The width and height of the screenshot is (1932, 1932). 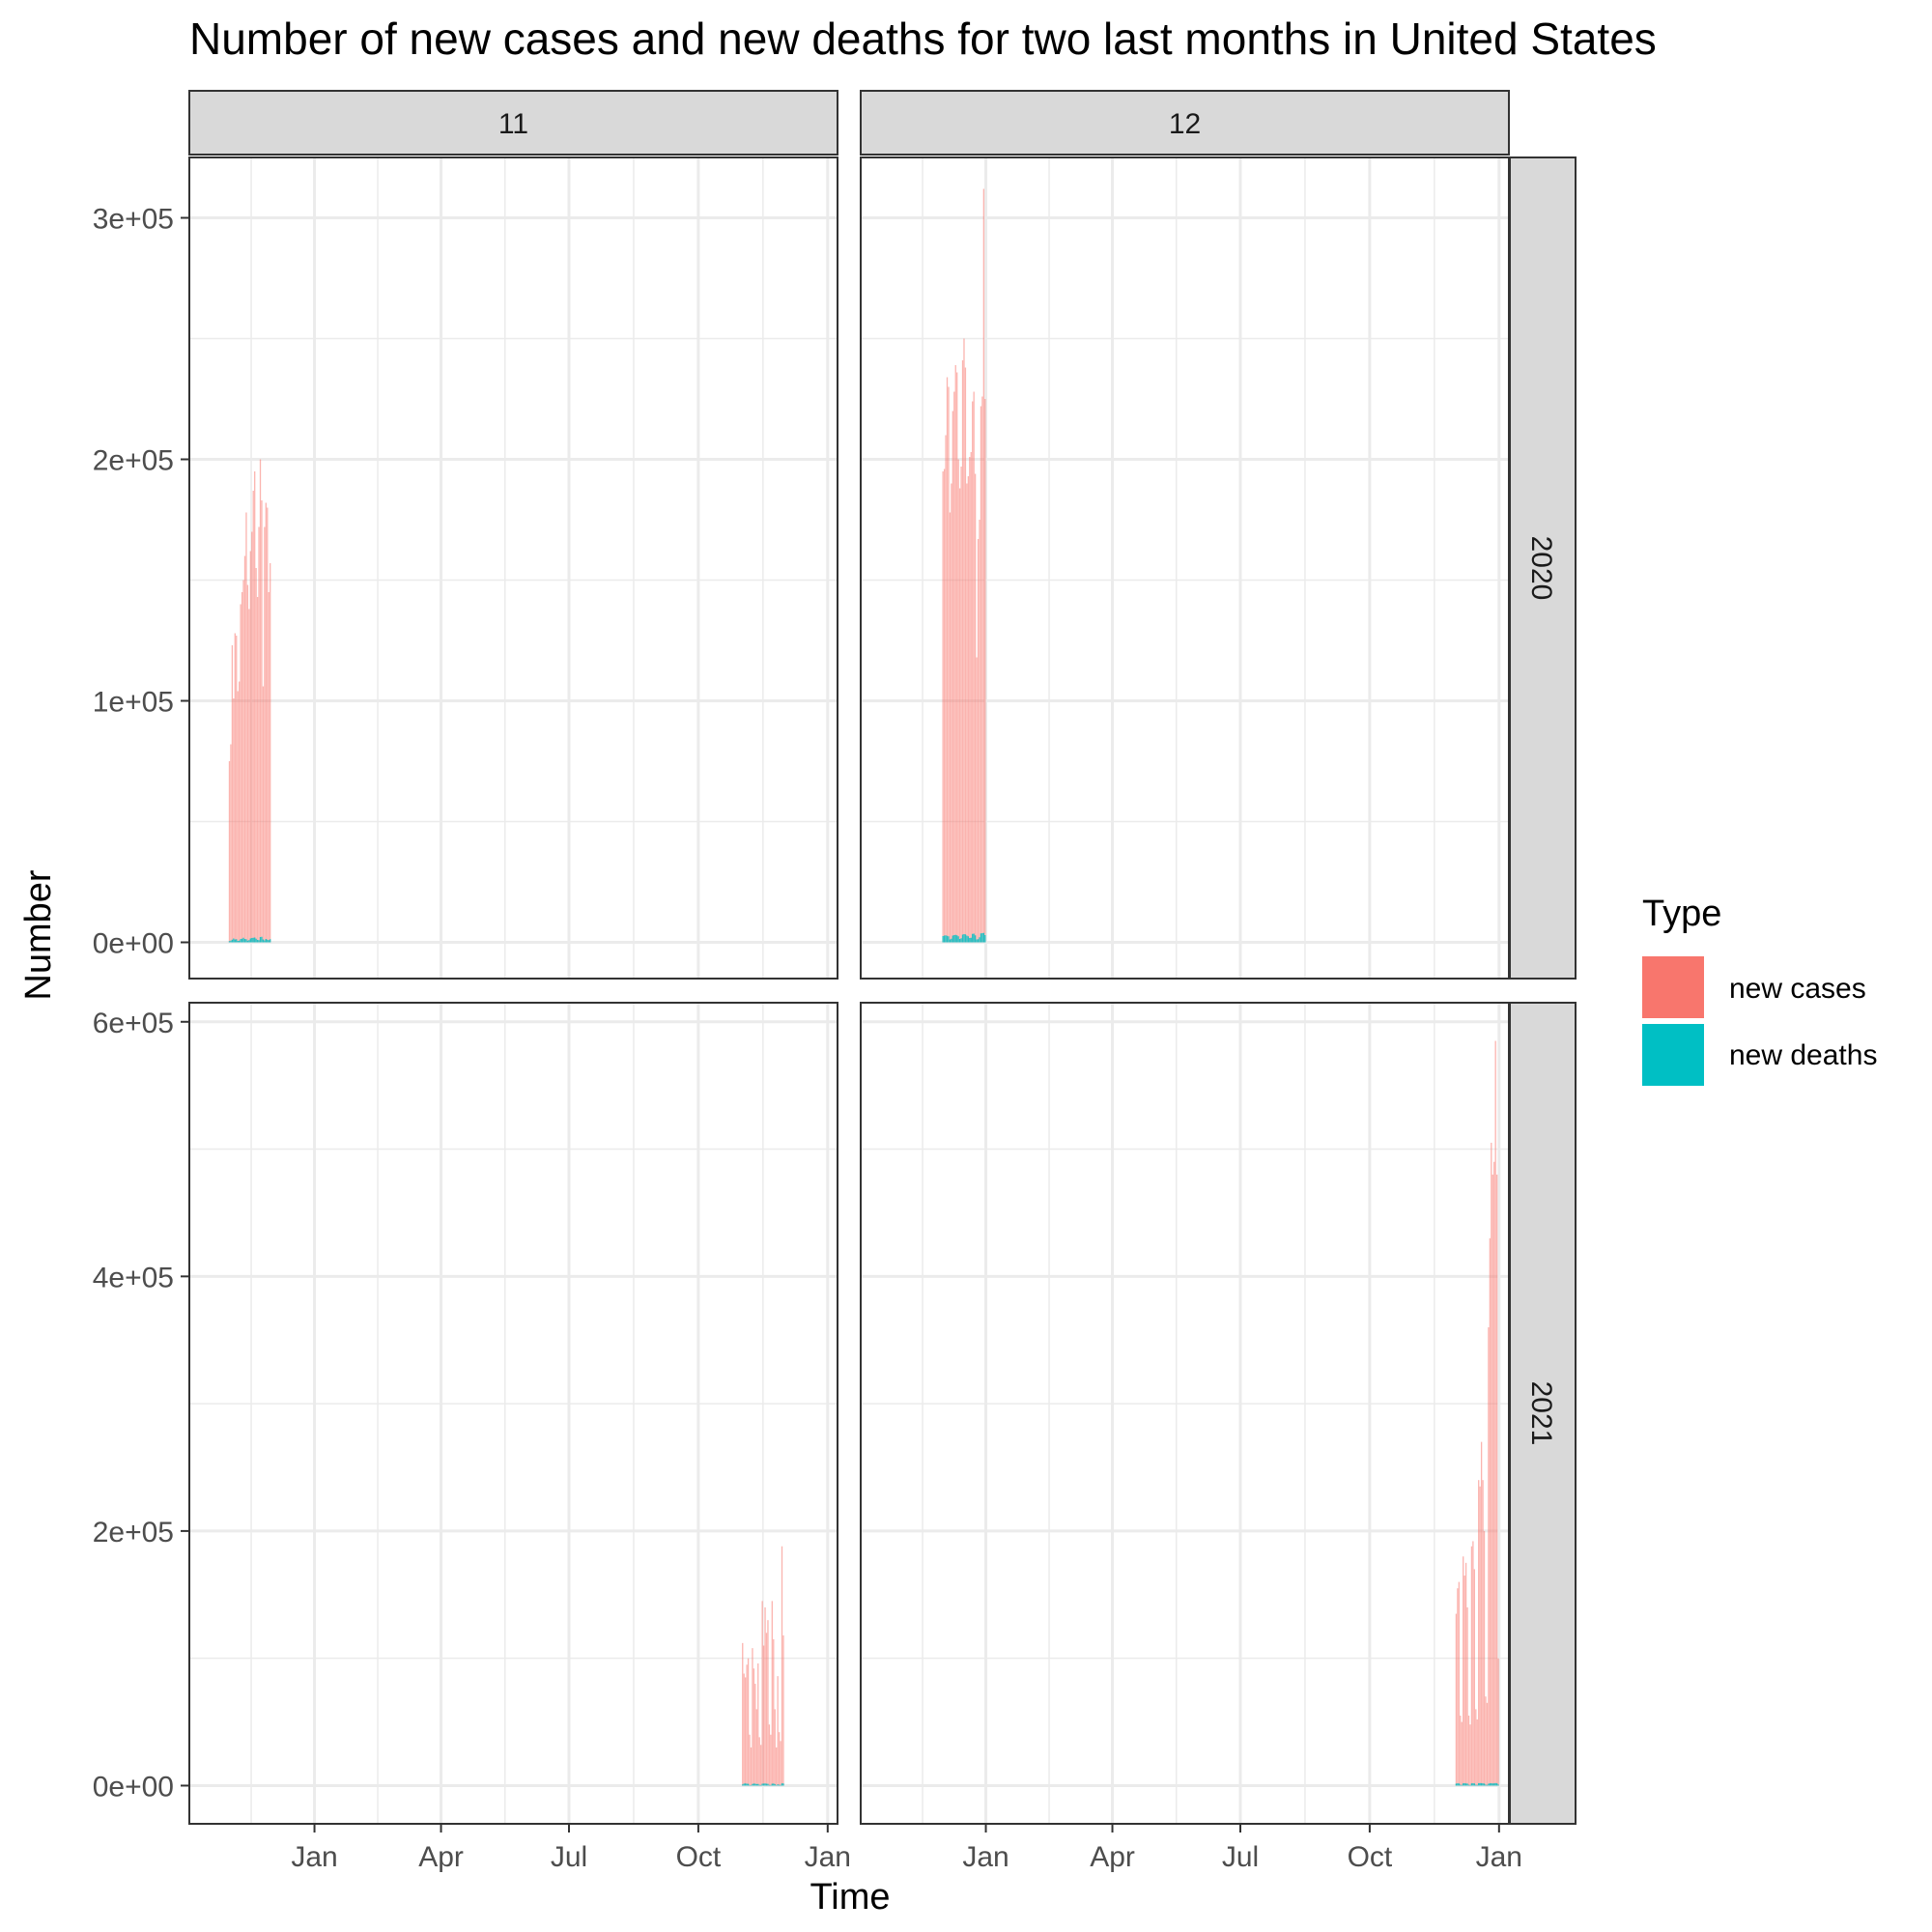 What do you see at coordinates (133, 1024) in the screenshot?
I see `y-tick-label: 6e+05` at bounding box center [133, 1024].